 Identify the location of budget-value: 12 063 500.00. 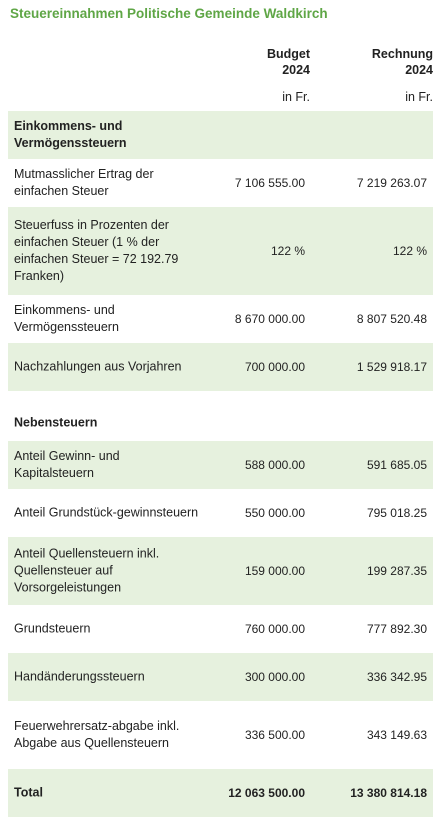
(266, 793).